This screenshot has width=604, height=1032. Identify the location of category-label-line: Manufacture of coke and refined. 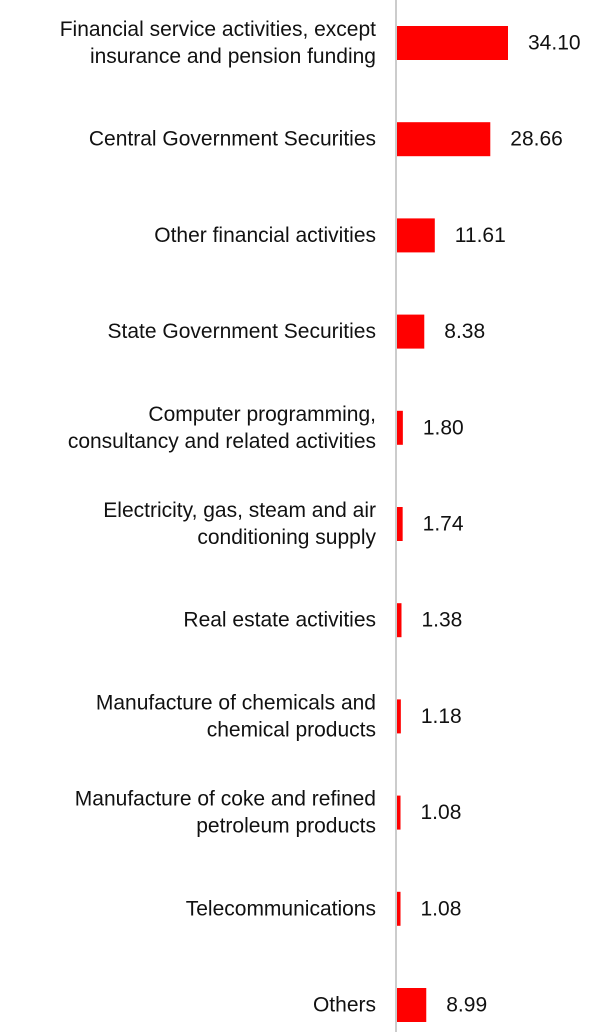
(225, 799).